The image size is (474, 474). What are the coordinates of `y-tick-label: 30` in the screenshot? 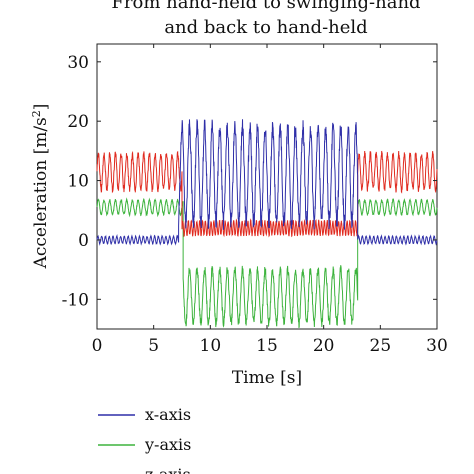 It's located at (78, 63).